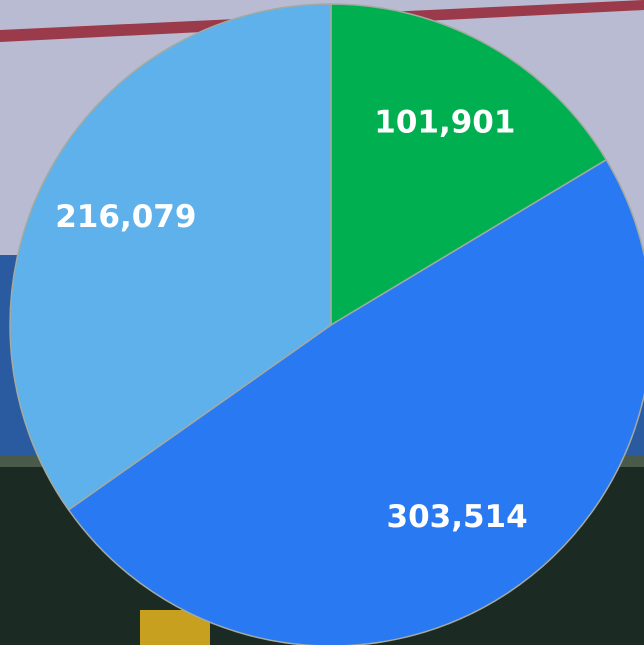 The width and height of the screenshot is (644, 645). What do you see at coordinates (457, 517) in the screenshot?
I see `data-label: 303,514` at bounding box center [457, 517].